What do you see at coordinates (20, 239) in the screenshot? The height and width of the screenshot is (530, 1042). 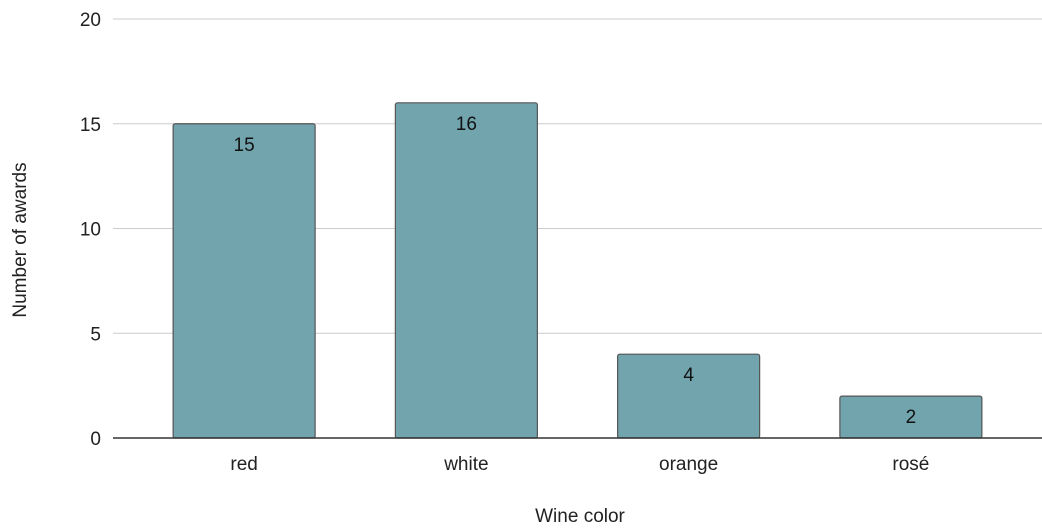 I see `y-axis-title: Number of awards` at bounding box center [20, 239].